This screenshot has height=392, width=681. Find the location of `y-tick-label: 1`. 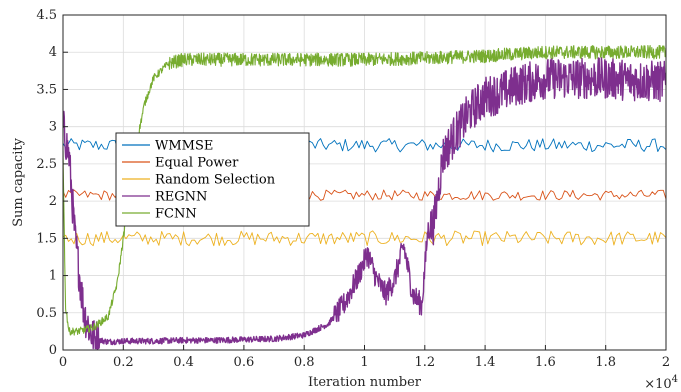

y-tick-label: 1 is located at coordinates (53, 276).